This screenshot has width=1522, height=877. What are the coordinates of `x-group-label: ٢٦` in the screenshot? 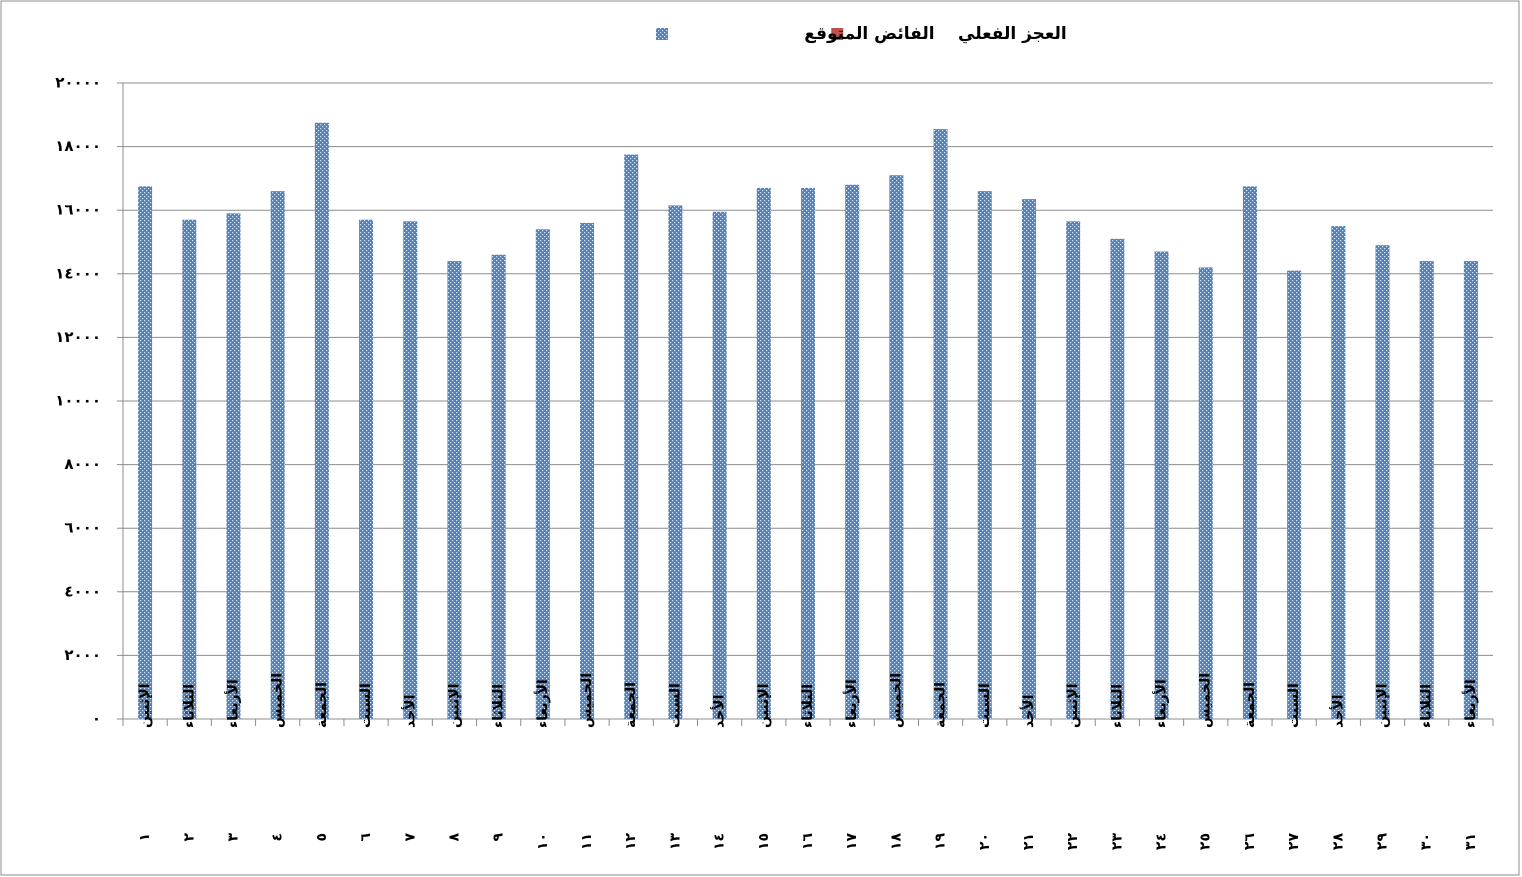 It's located at (1250, 842).